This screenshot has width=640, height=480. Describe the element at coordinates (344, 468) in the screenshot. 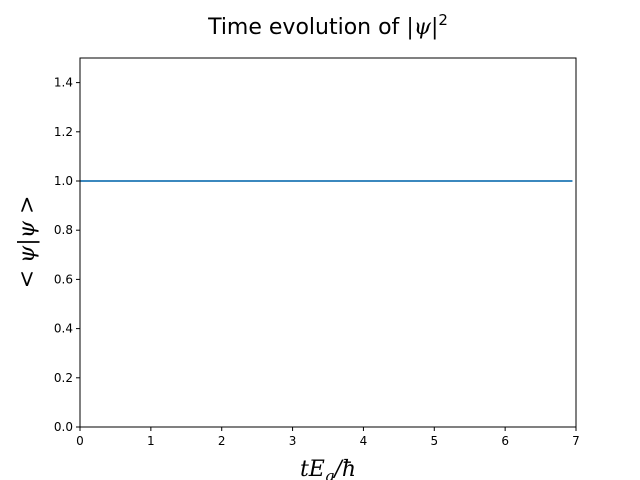

I see `x-axis-label-tail: /ħ` at that location.